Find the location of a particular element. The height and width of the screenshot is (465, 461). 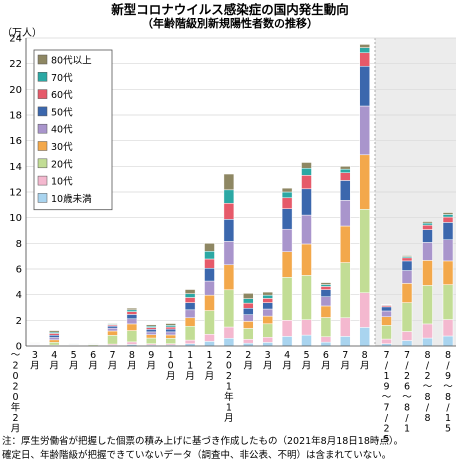

chart-title: 新型コロナウイルス感染症の国内発生動向 is located at coordinates (230, 9).